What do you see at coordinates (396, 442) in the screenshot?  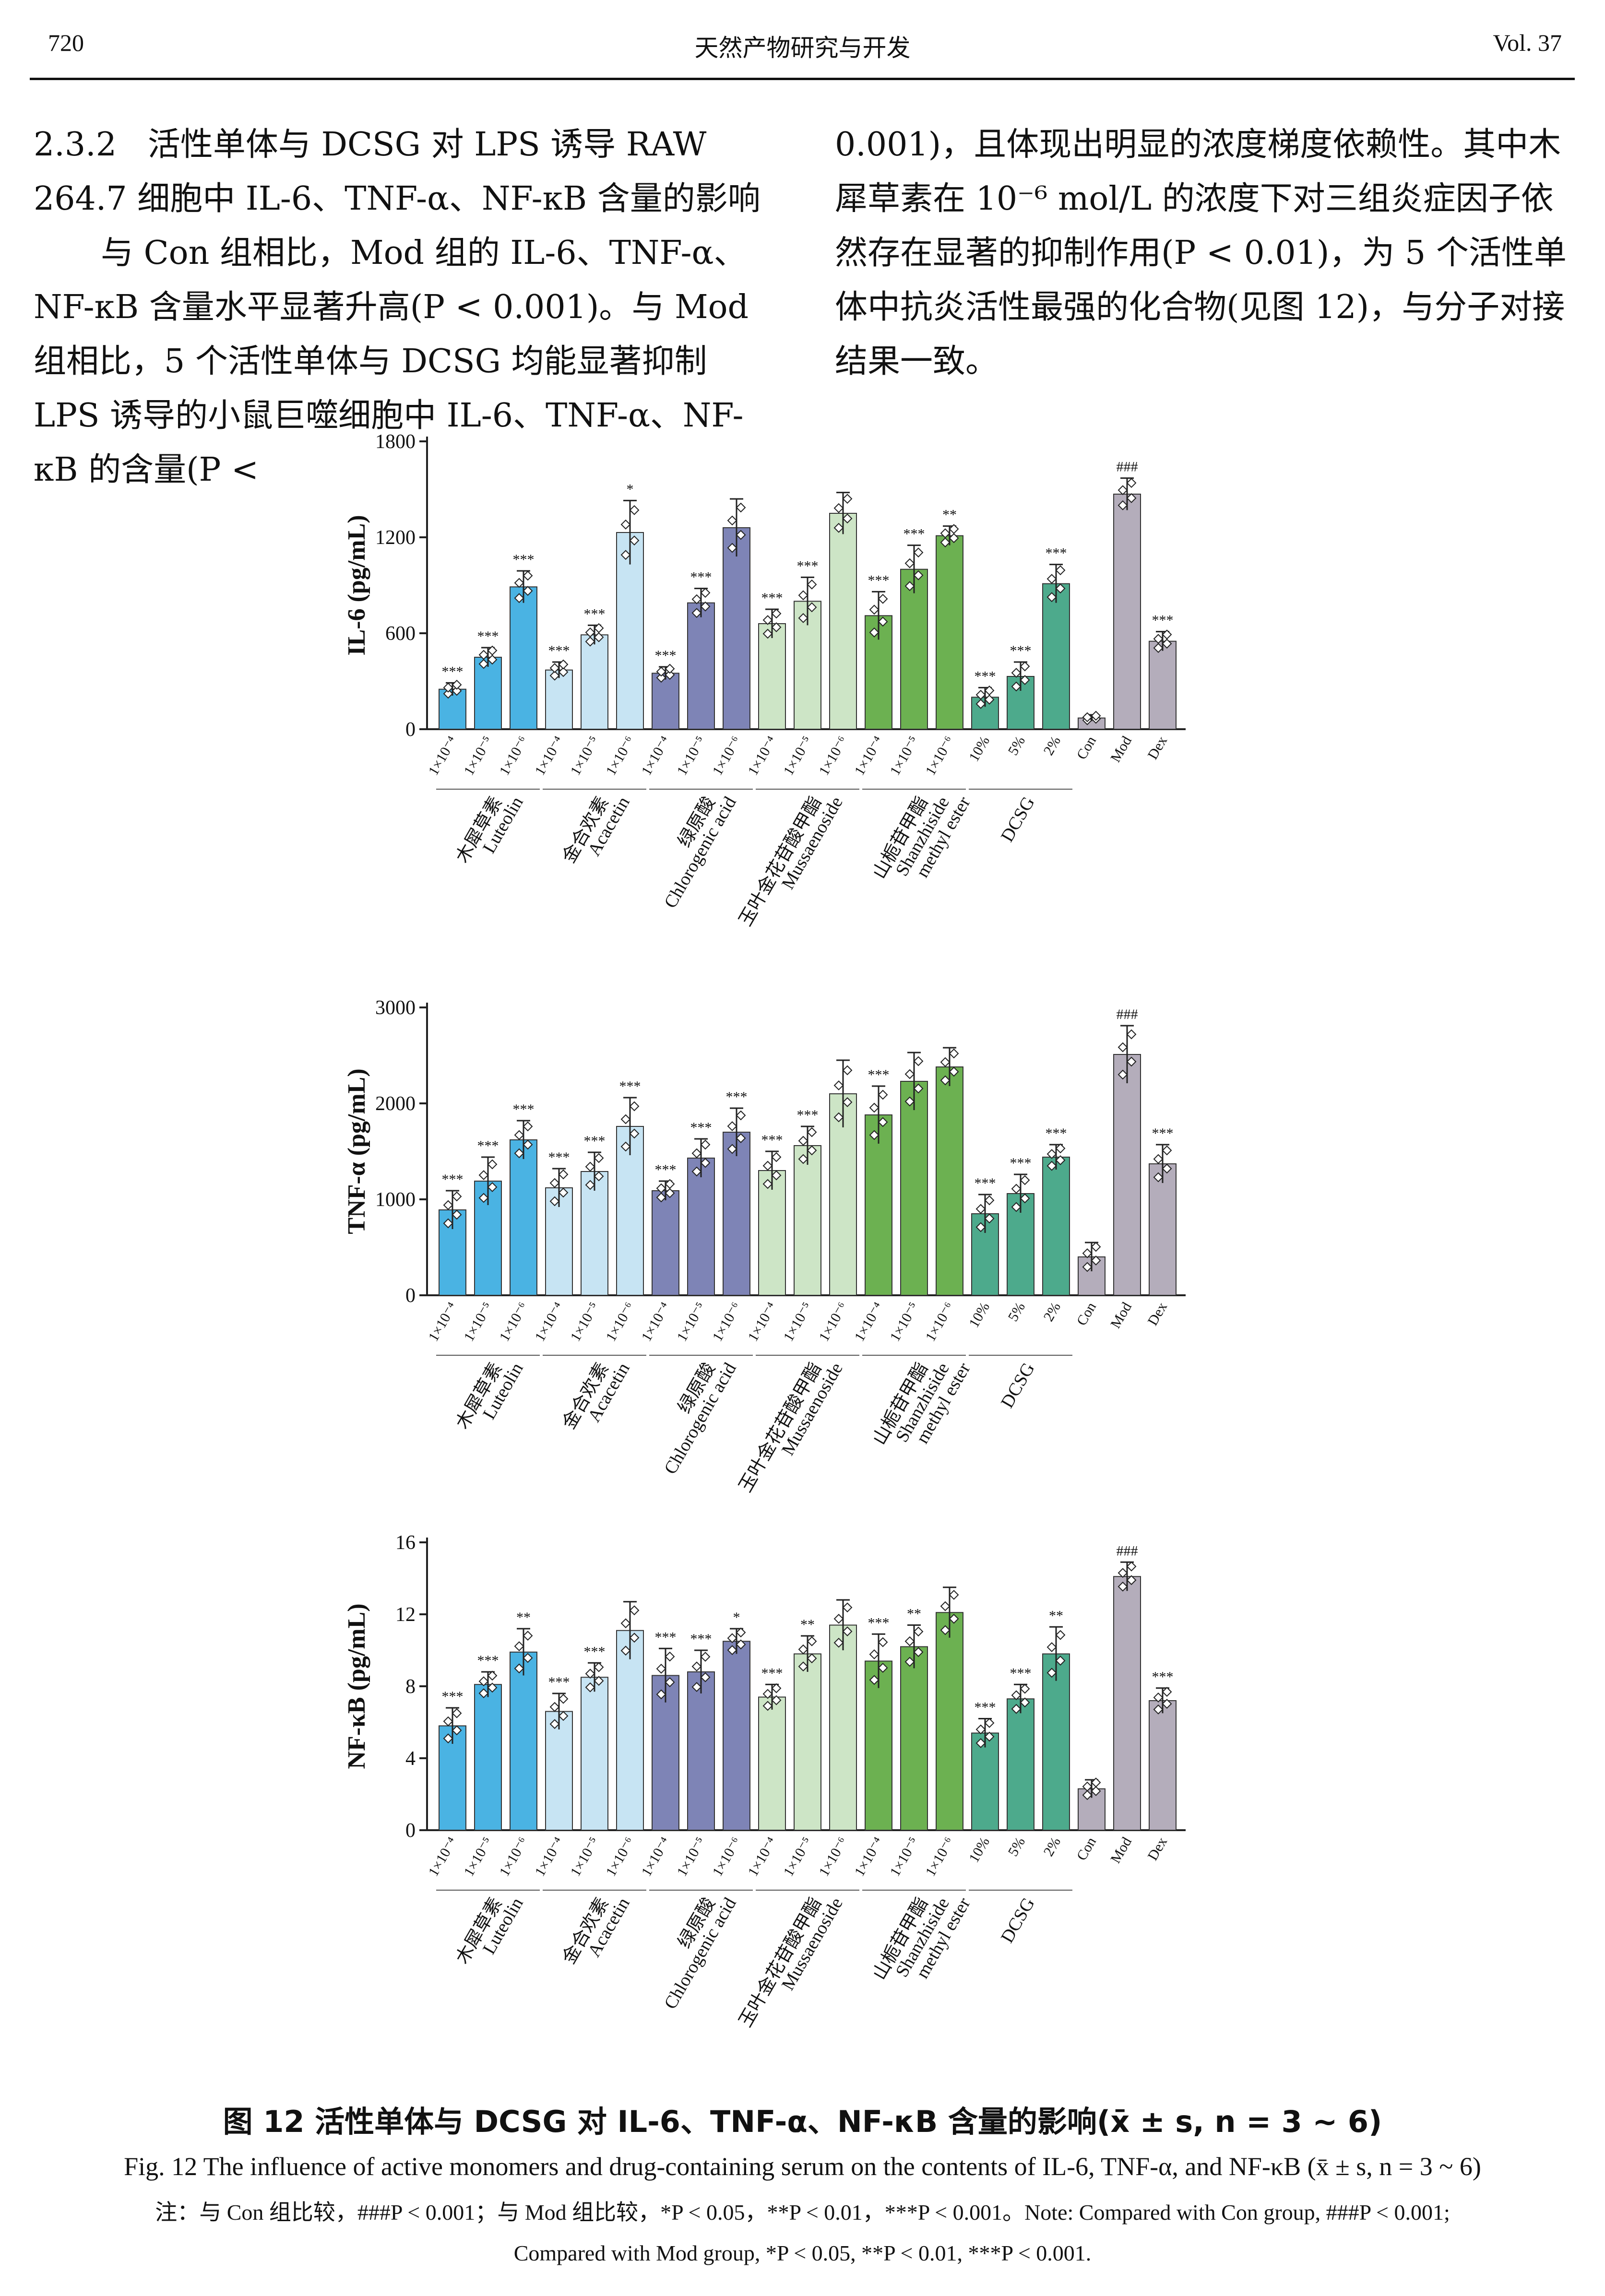 I see `y-tick-label: 1800` at bounding box center [396, 442].